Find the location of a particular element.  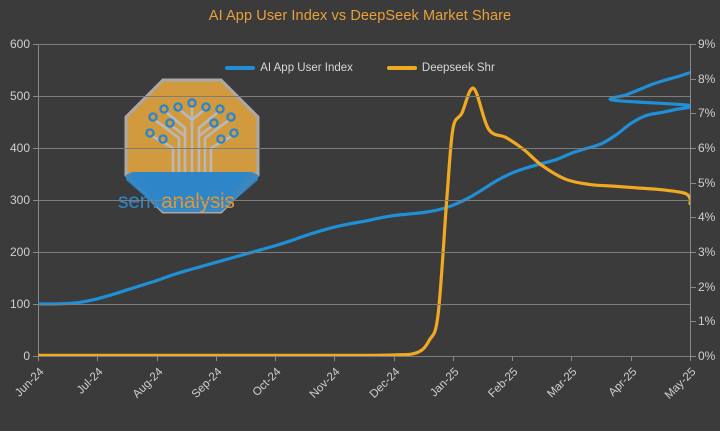

left-axis-tick-label: 300 is located at coordinates (19, 200).